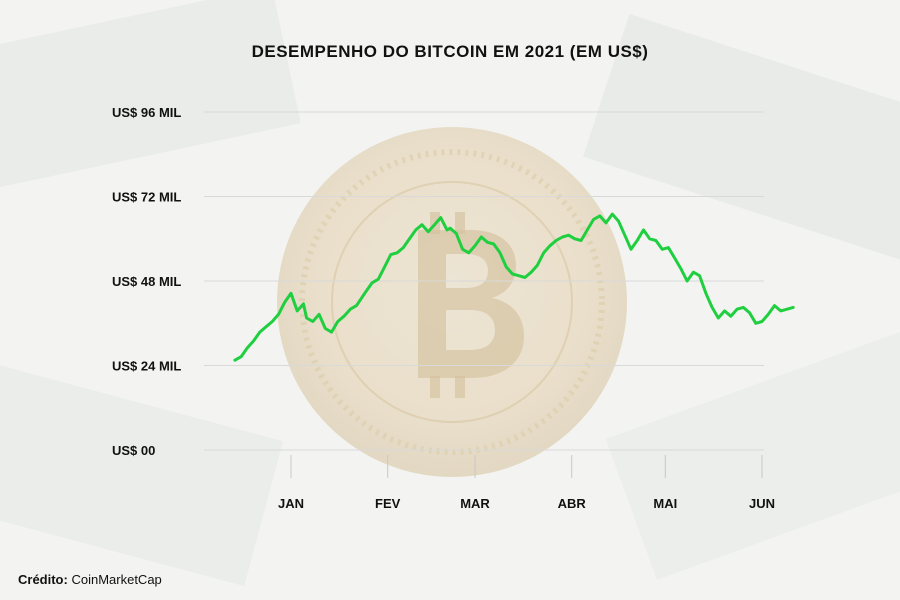  What do you see at coordinates (146, 112) in the screenshot?
I see `y-tick-label: US$ 96 MIL` at bounding box center [146, 112].